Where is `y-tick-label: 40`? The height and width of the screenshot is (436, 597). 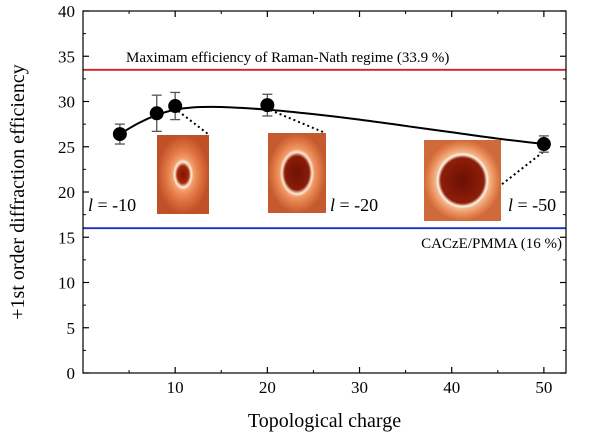
y-tick-label: 40 is located at coordinates (66, 11).